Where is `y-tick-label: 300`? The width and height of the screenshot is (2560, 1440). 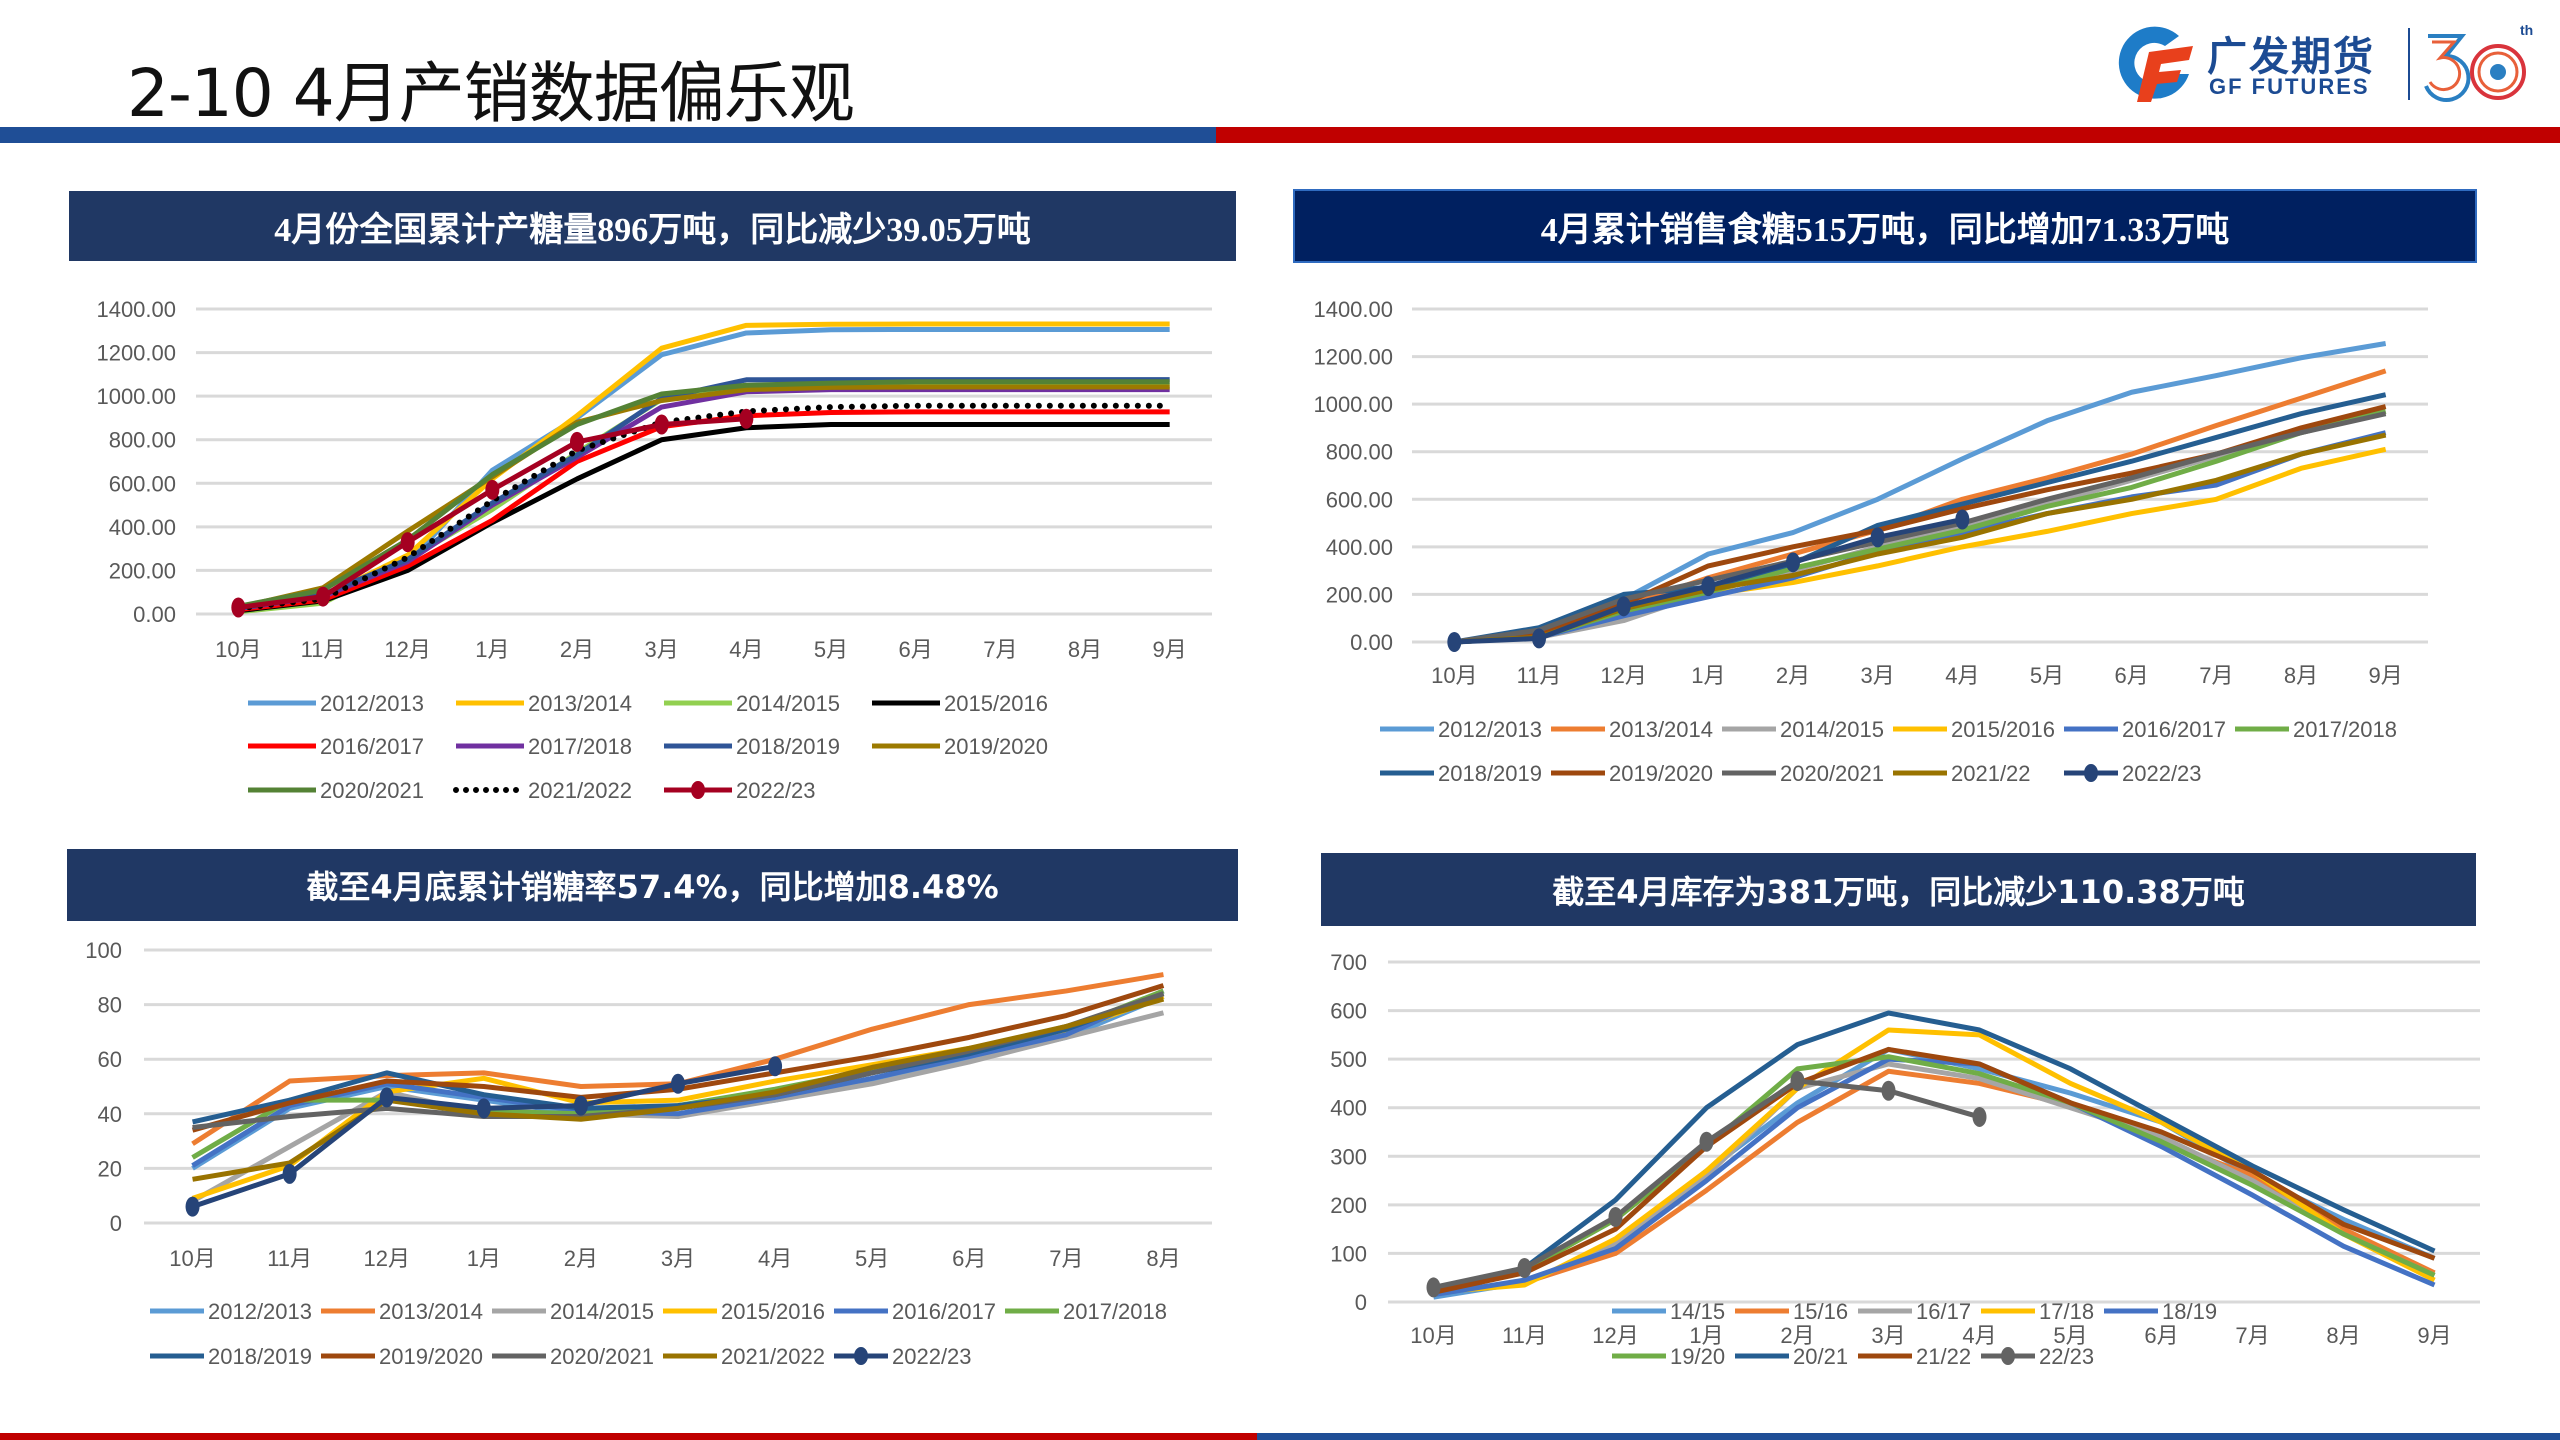
y-tick-label: 300 is located at coordinates (1348, 1156).